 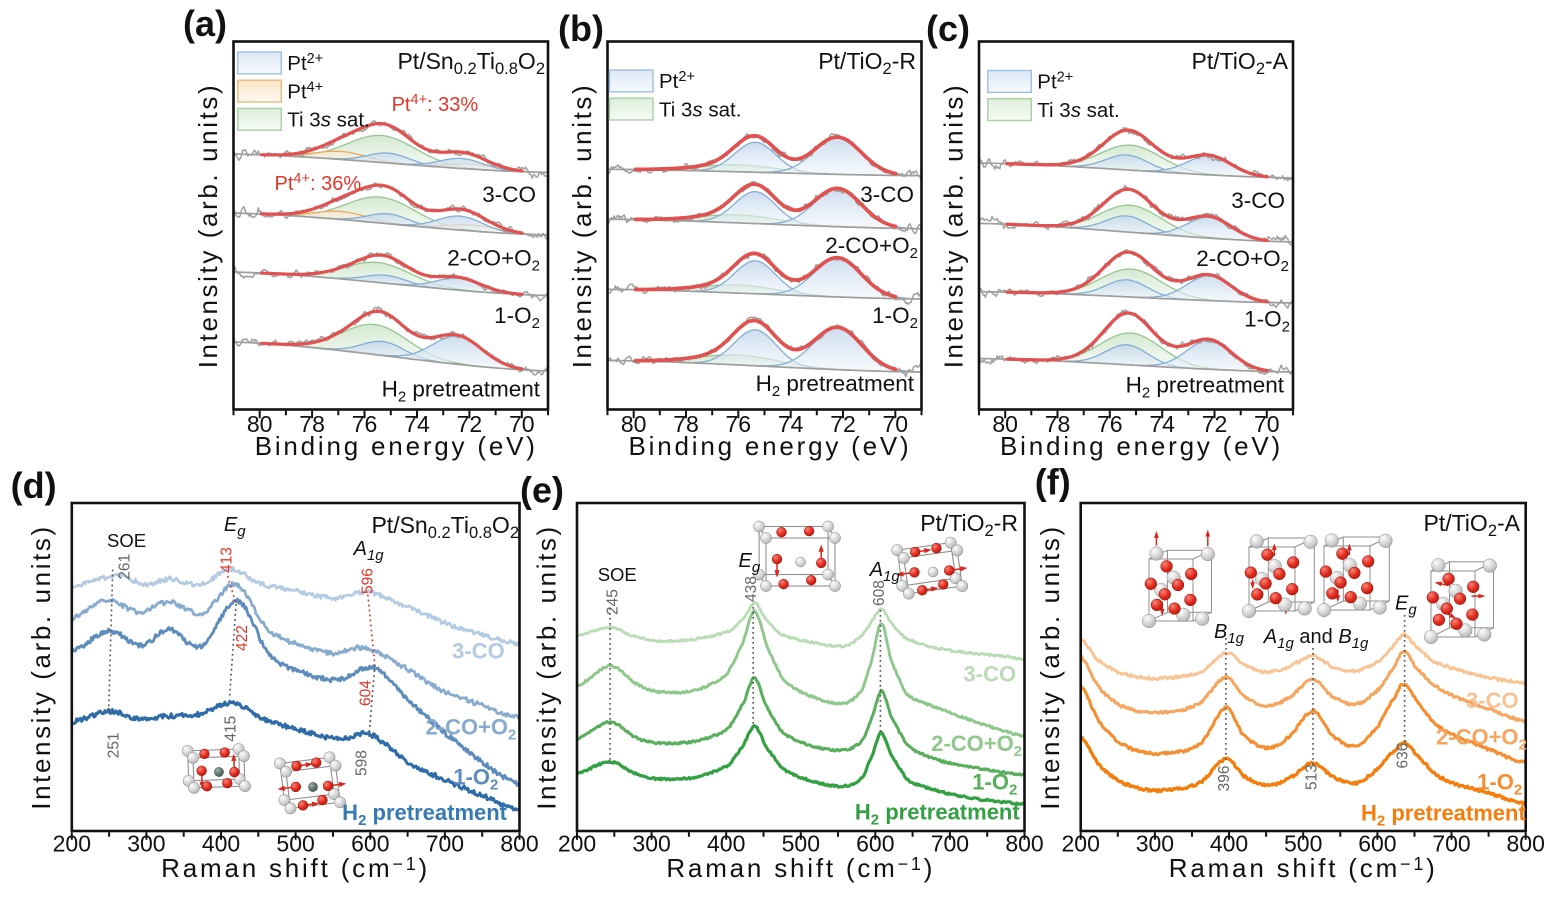 I want to click on svg-text: (c), so click(x=948, y=28).